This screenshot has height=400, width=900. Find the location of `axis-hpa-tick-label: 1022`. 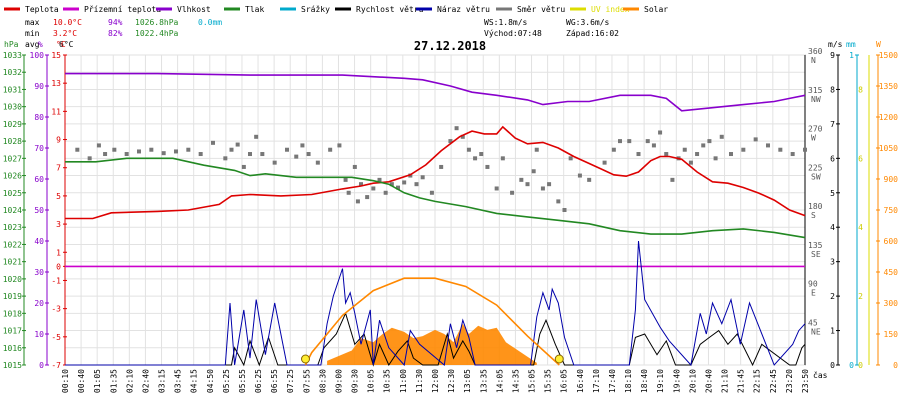

axis-hpa-tick-label: 1022 is located at coordinates (12, 244).